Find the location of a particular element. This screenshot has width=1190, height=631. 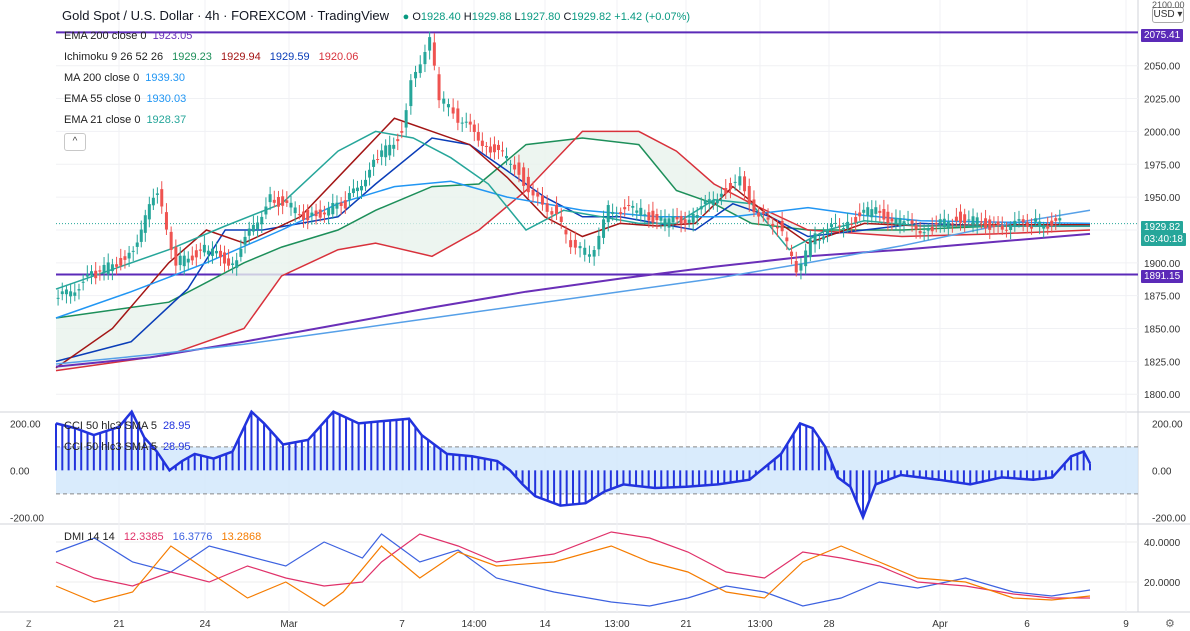

legend-ema200: EMA 200 close 0 1923.05 is located at coordinates (128, 36).